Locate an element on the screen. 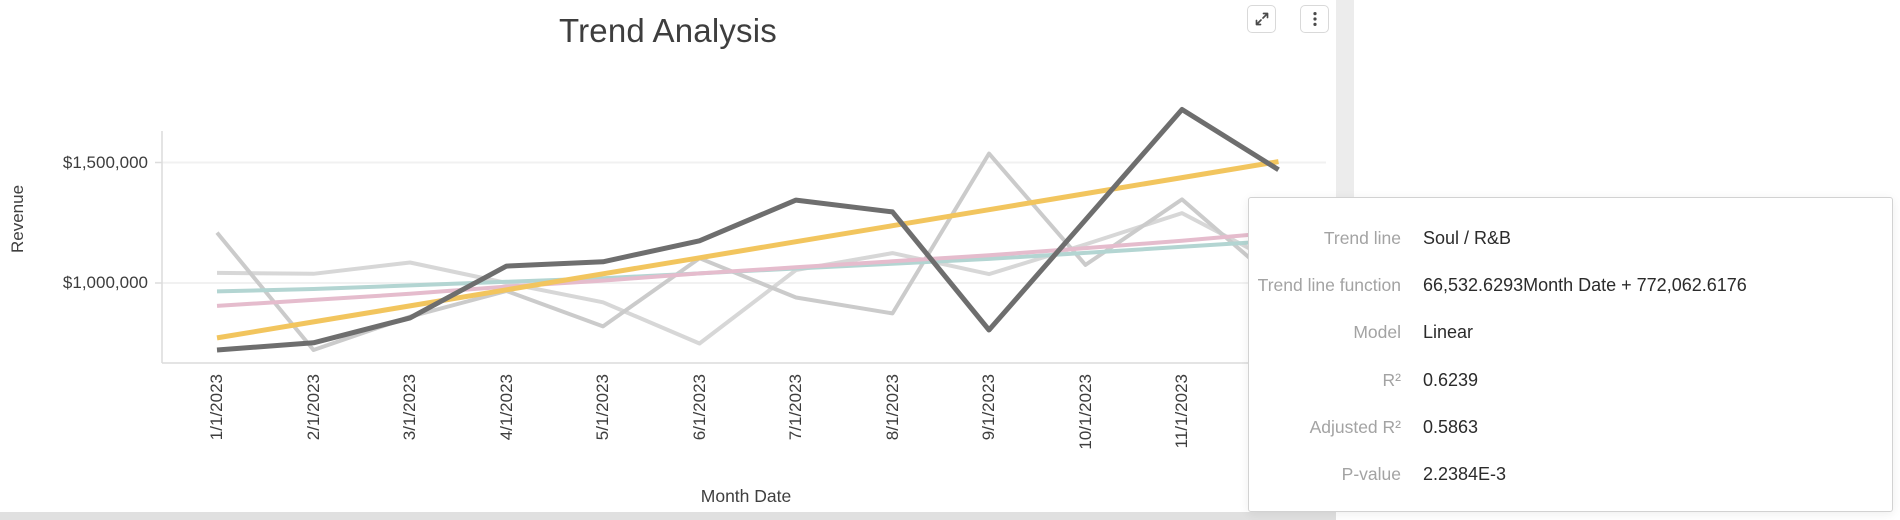 The image size is (1900, 520). tooltip-row: Adjusted R² 0.5863 is located at coordinates (1570, 427).